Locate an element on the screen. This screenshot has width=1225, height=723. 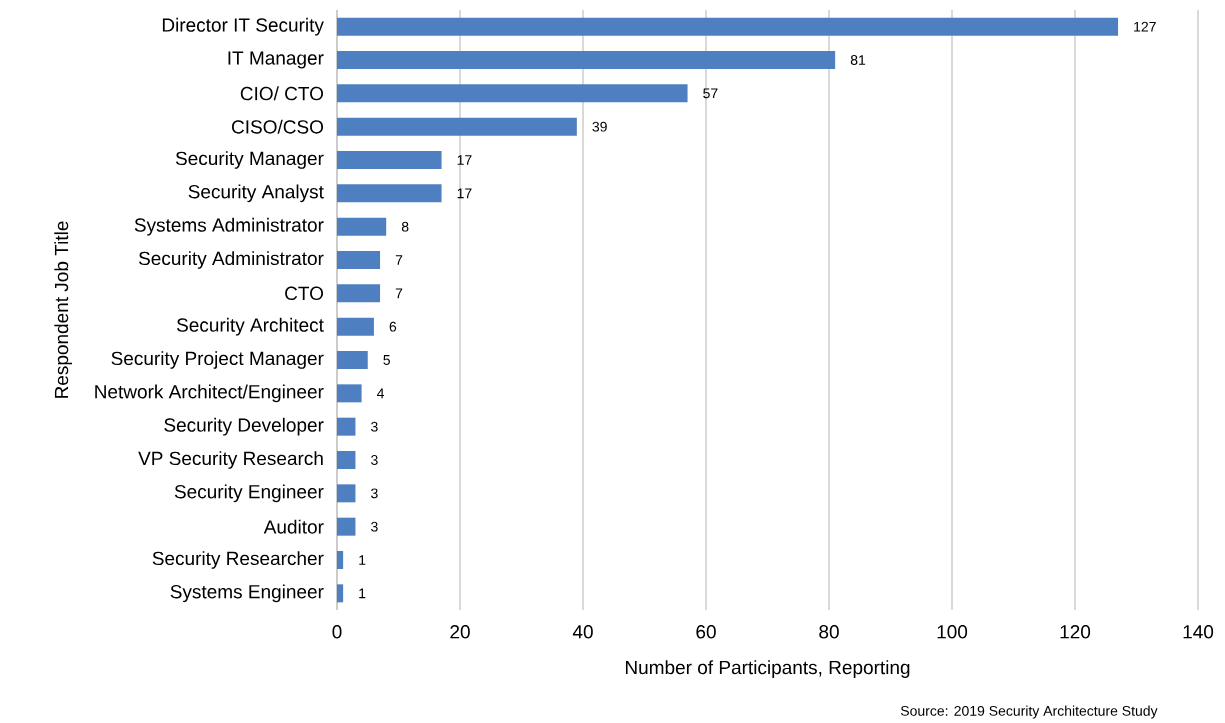
data-label: 8 is located at coordinates (405, 226).